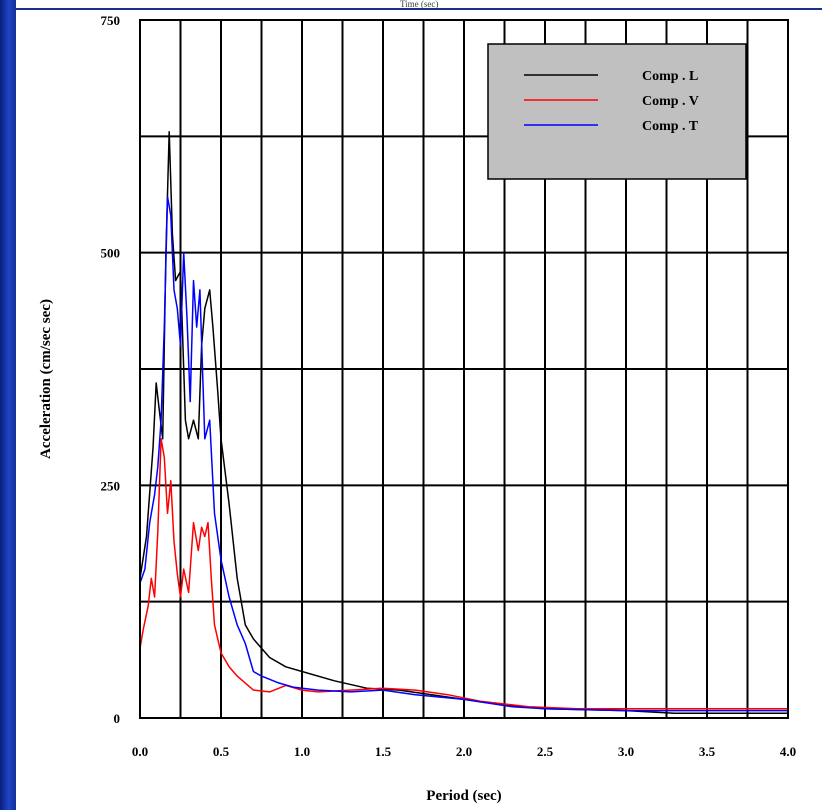 The image size is (822, 810). I want to click on x-tick-label: 0.0, so click(140, 751).